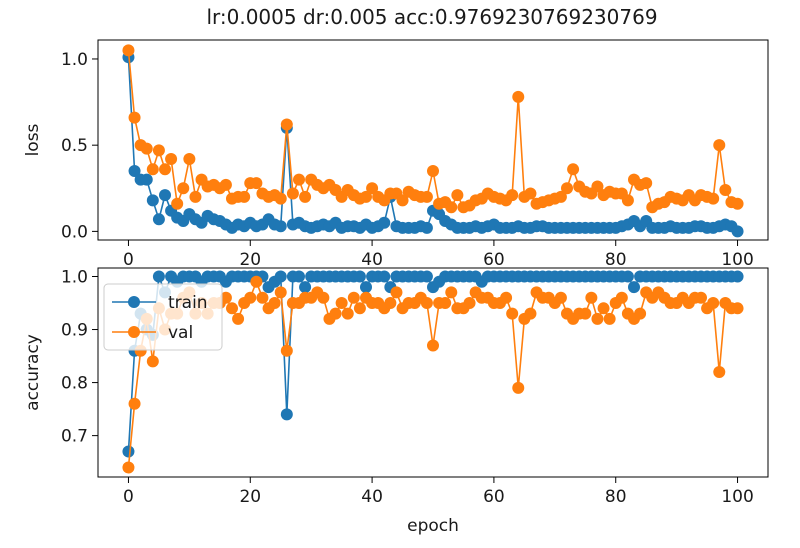 The image size is (800, 548). Describe the element at coordinates (74, 384) in the screenshot. I see `y-tick-label: 0.8` at that location.